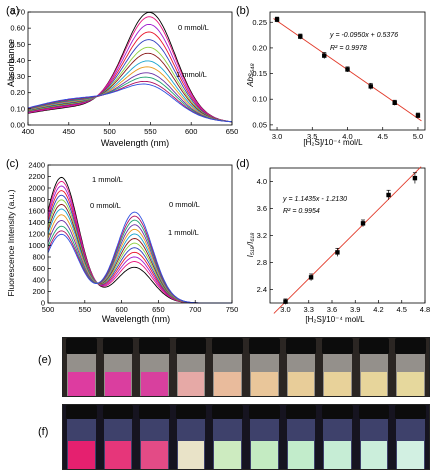  Describe the element at coordinates (343, 240) in the screenshot. I see `d-plot: 3.0 3.3 3.6 3.9 4.2 4.5 4.8 2.4 2.8 3.2 3.6 4.0` at that location.